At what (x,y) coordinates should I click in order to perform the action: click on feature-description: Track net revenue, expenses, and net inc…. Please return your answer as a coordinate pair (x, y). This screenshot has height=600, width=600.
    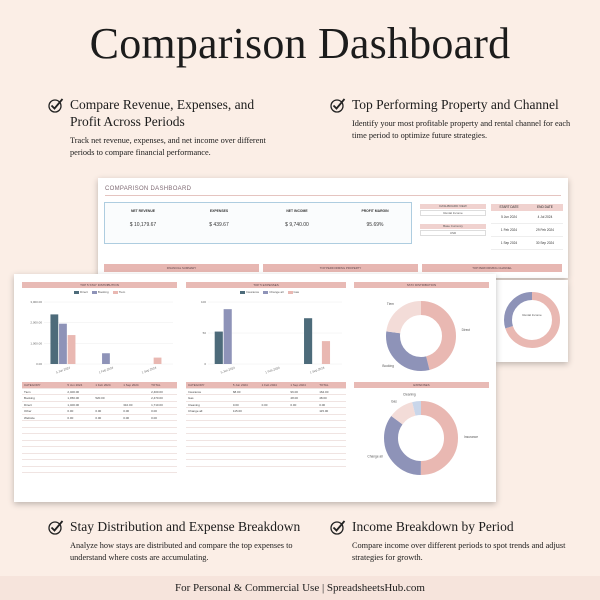
    Looking at the image, I should click on (168, 146).